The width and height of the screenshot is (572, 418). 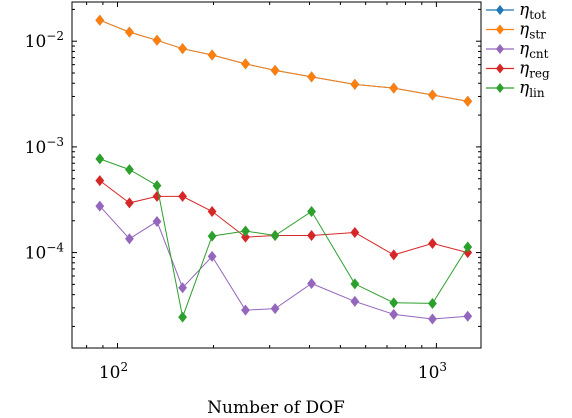 What do you see at coordinates (55, 36) in the screenshot?
I see `y-tick-exponent: −2` at bounding box center [55, 36].